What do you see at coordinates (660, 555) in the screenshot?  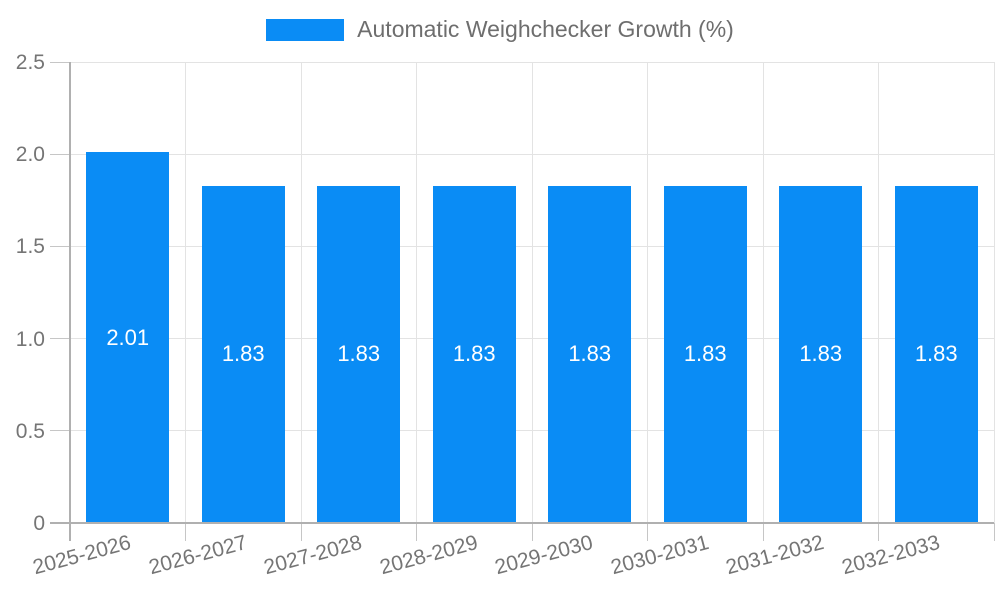 I see `x-category-label: 2030-2031` at bounding box center [660, 555].